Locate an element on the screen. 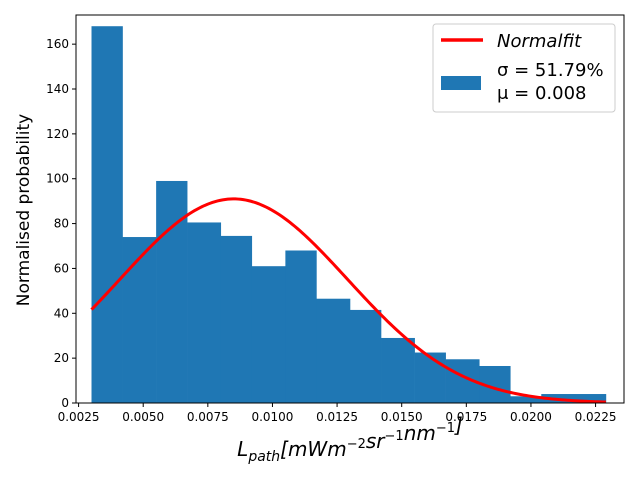 Image resolution: width=640 pixels, height=480 pixels. x-label-unit: ] is located at coordinates (458, 425).